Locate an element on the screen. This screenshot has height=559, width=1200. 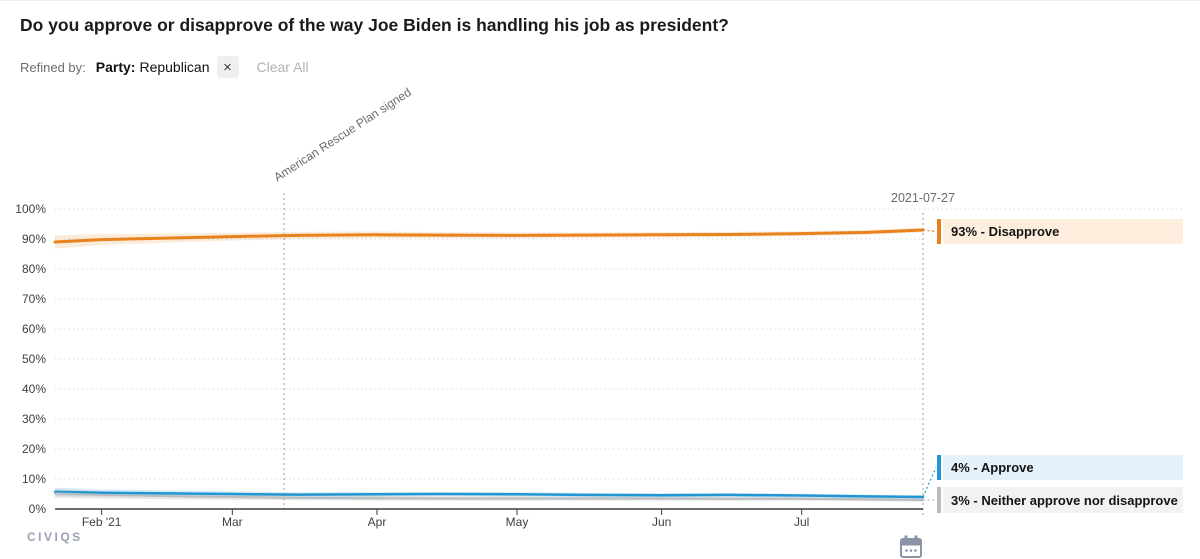
disapprove-marker-bar is located at coordinates (939, 231).